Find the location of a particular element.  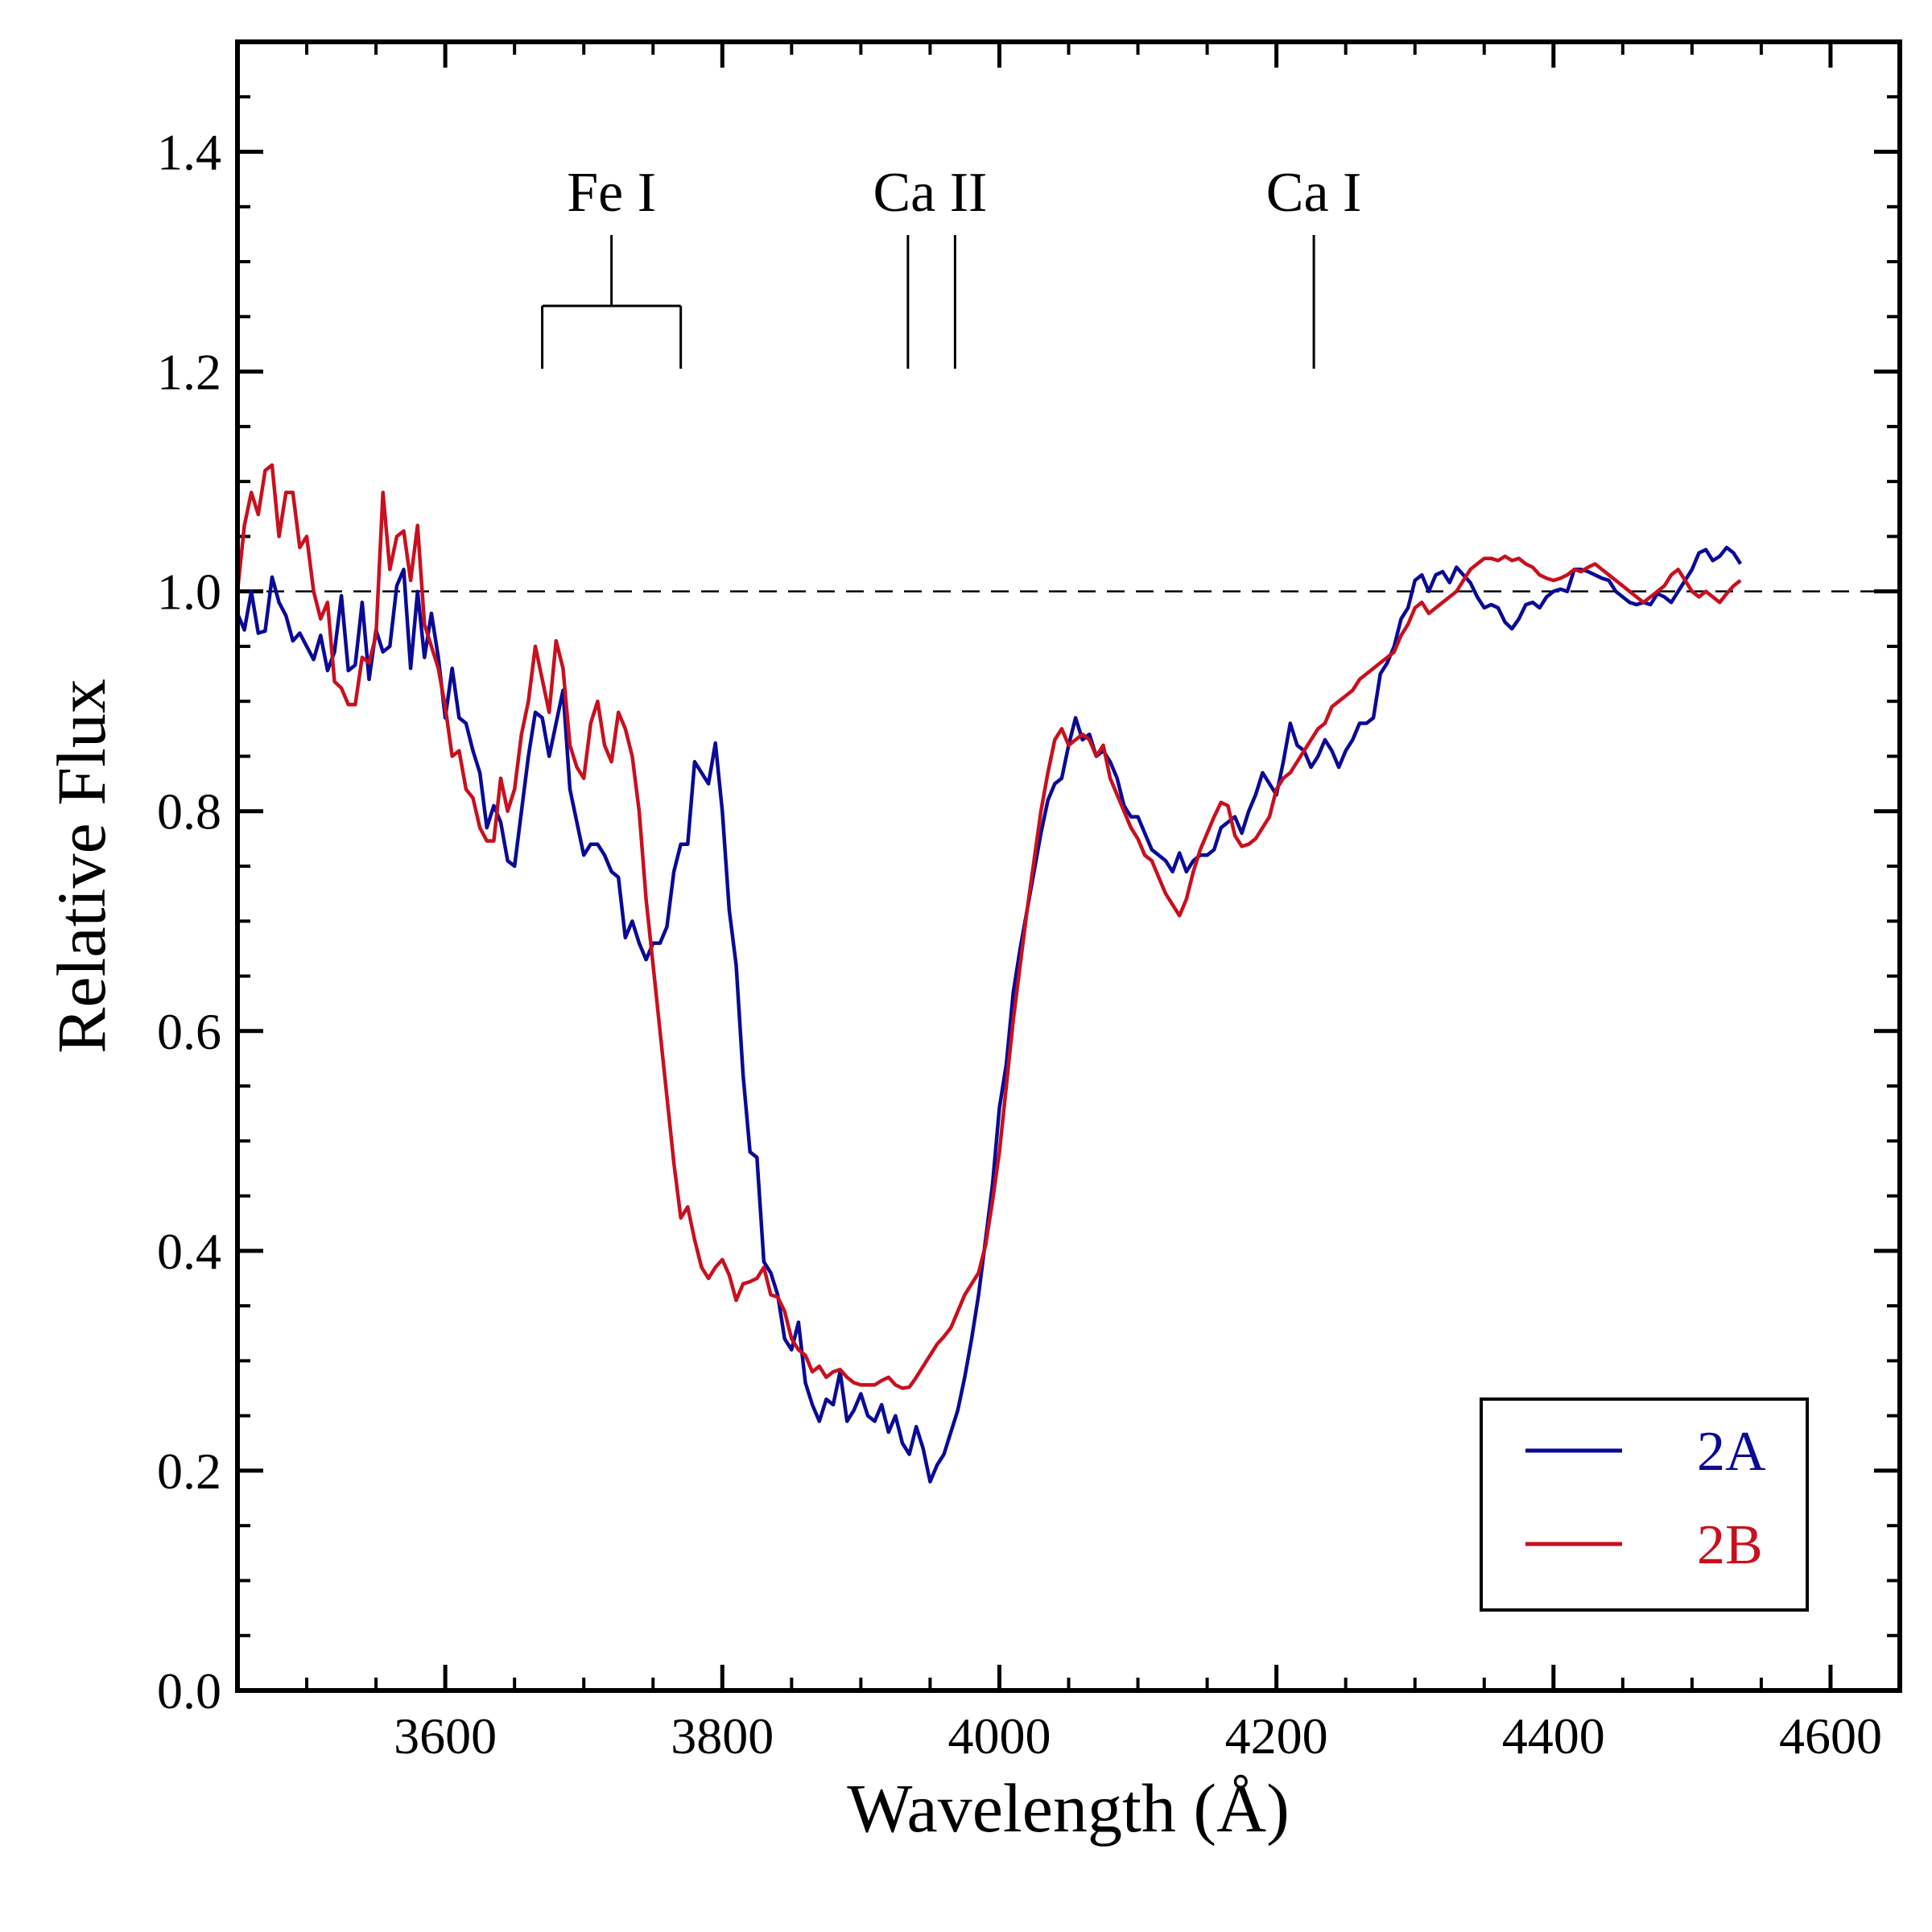

y-tick-label: 1.4 is located at coordinates (189, 152).